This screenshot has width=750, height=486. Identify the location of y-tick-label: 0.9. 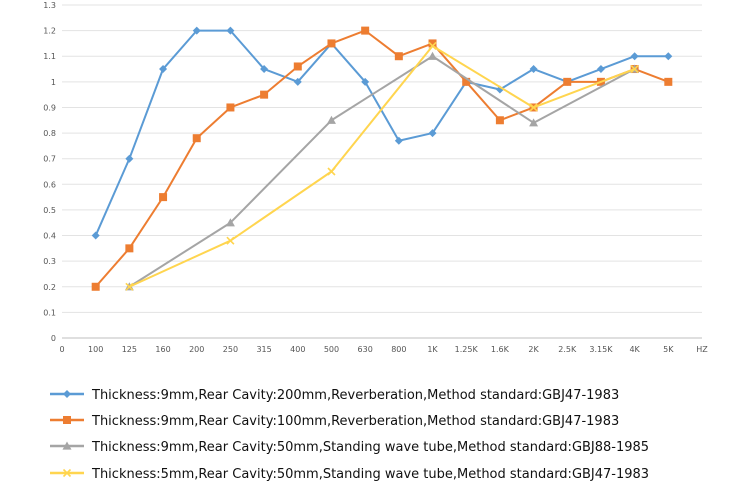
(49, 107).